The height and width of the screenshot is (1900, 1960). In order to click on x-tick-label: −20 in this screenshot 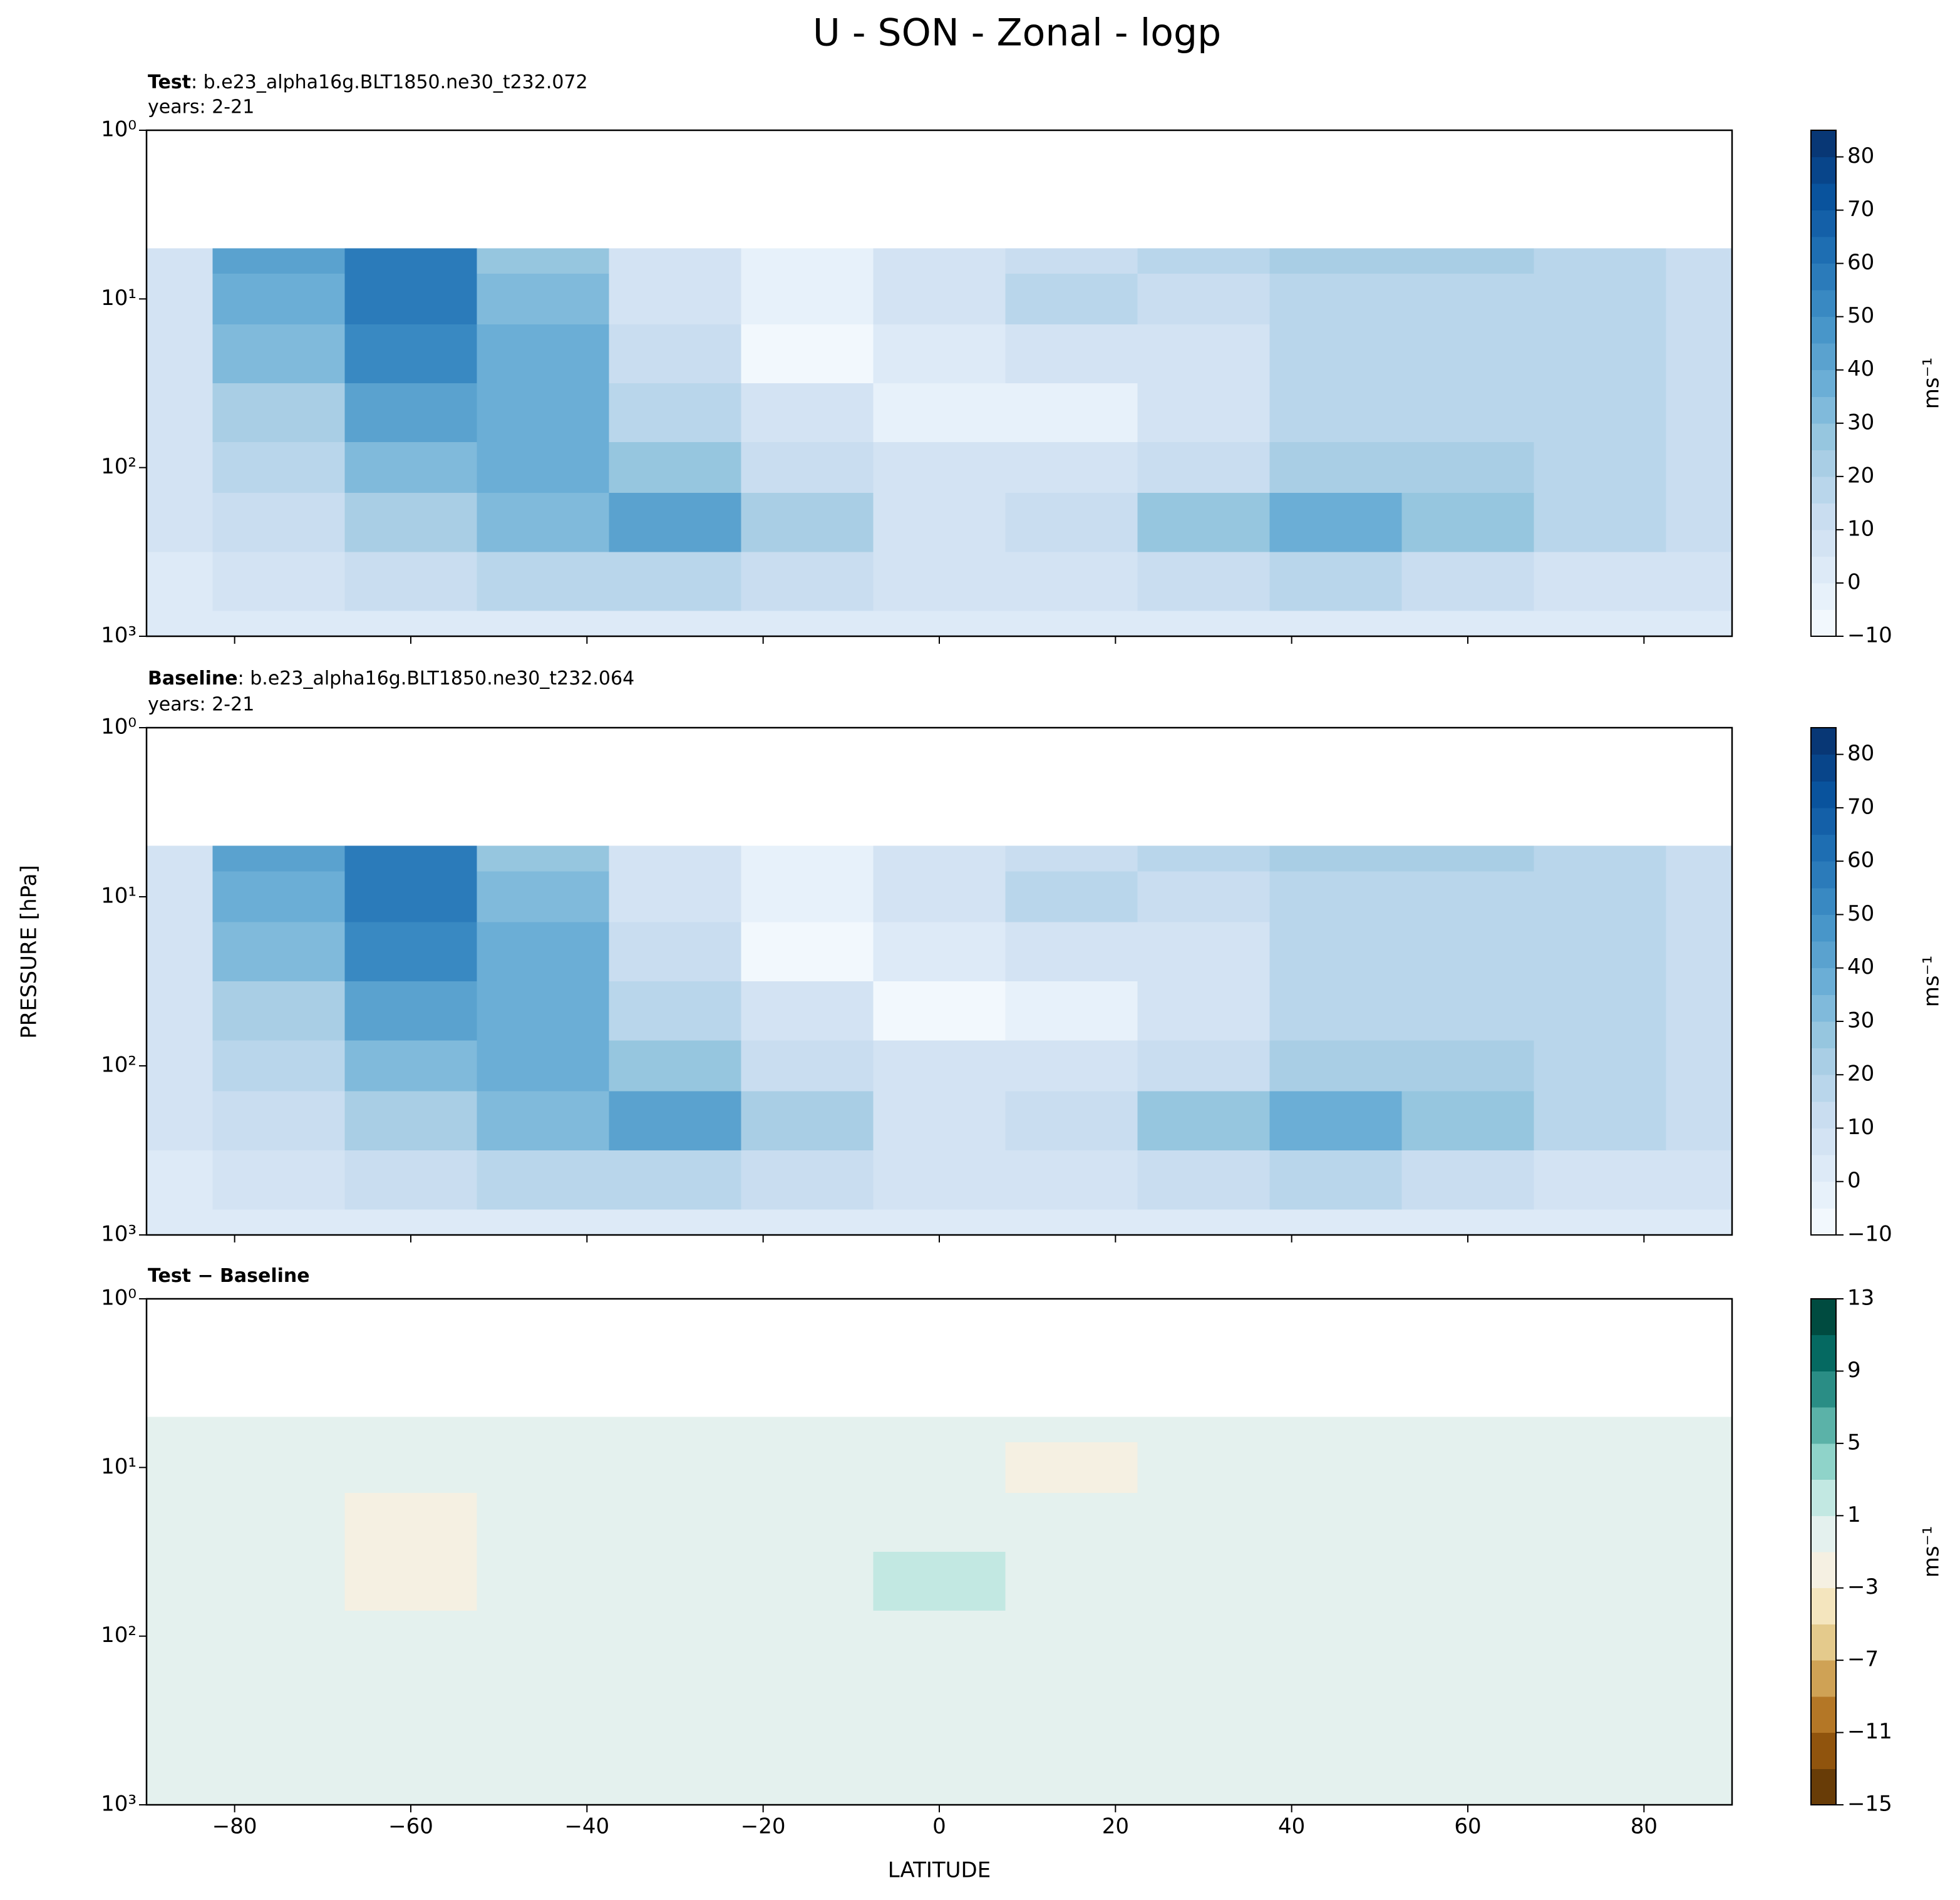, I will do `click(763, 1826)`.